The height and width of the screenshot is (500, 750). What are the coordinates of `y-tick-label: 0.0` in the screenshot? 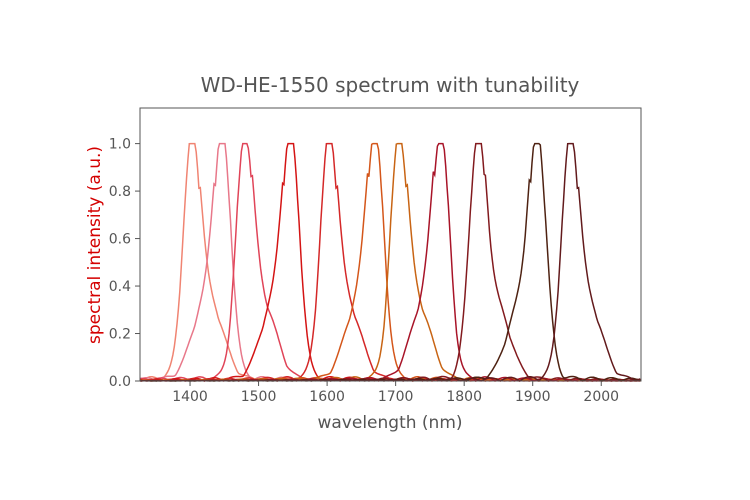 It's located at (120, 382).